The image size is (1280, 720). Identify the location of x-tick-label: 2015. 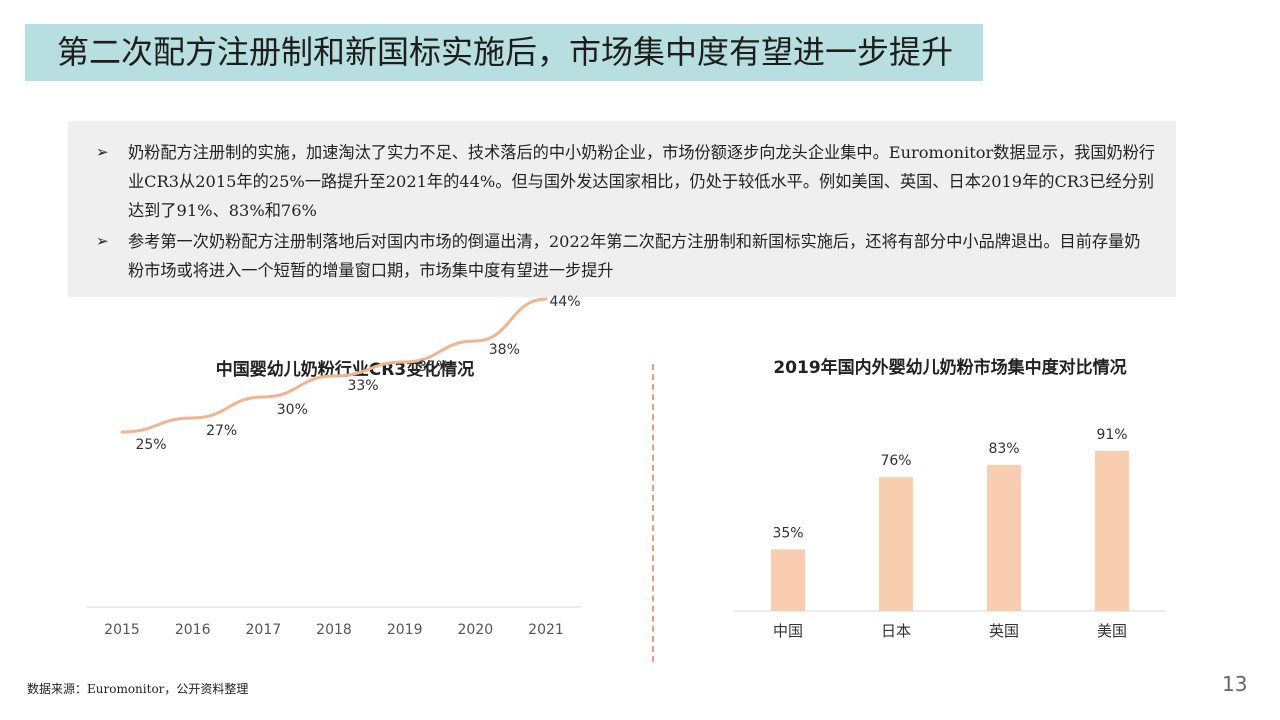
(122, 630).